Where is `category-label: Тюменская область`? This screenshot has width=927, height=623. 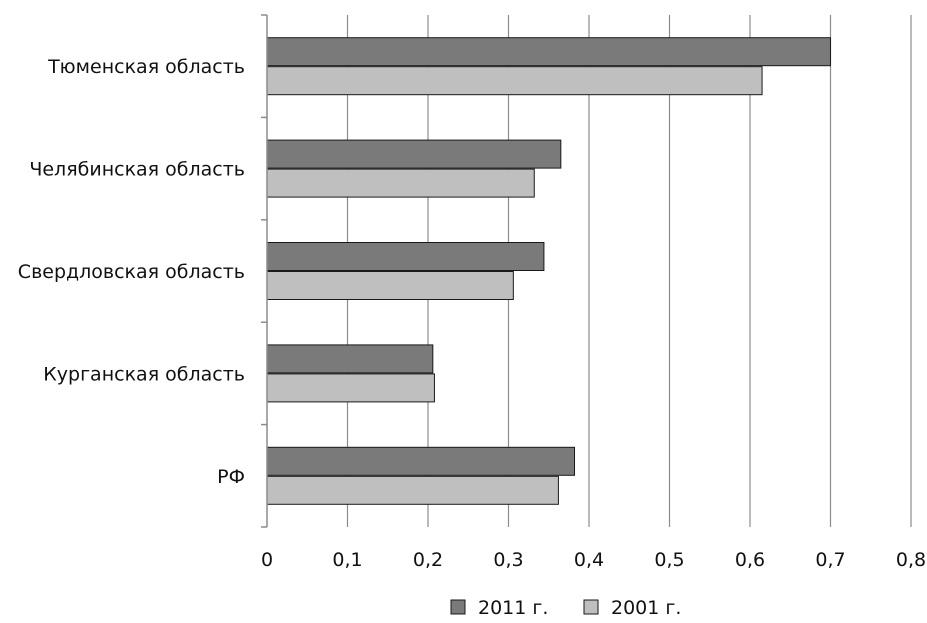
category-label: Тюменская область is located at coordinates (146, 67).